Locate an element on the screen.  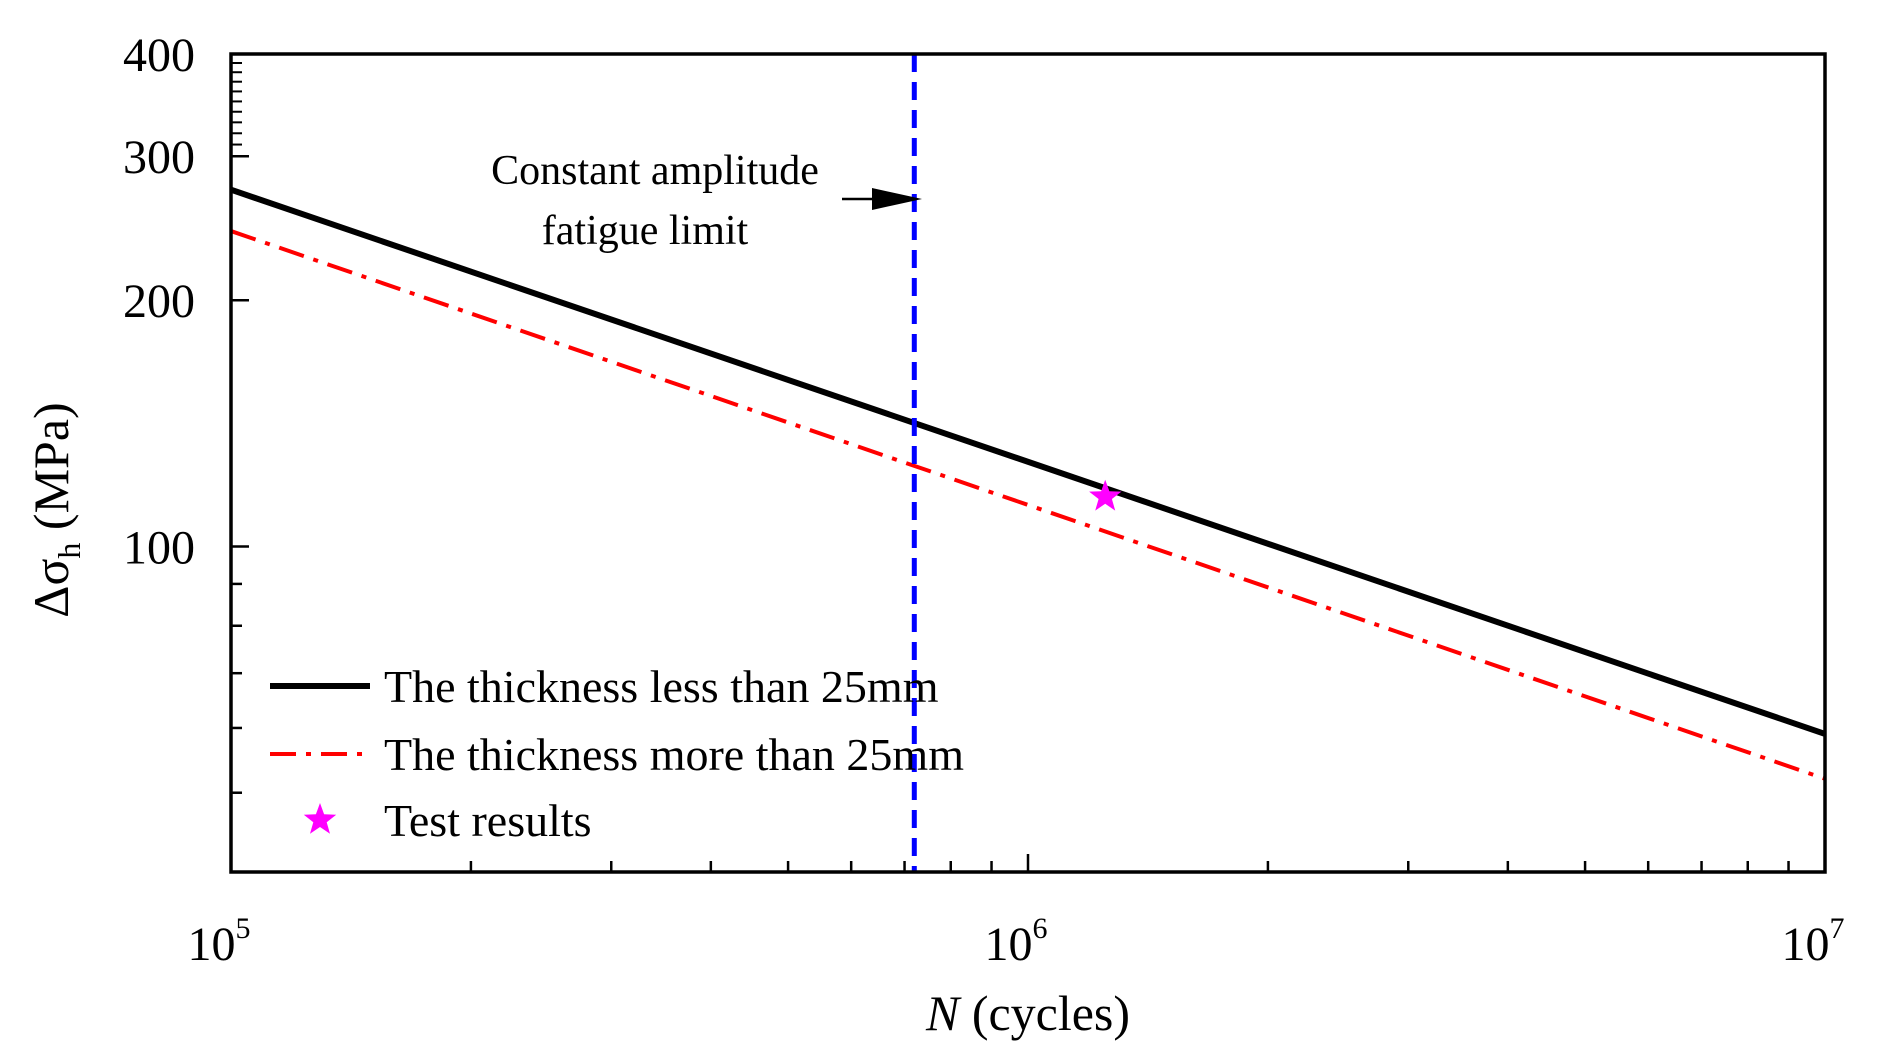
annotation-line-2: fatigue limit is located at coordinates (645, 231).